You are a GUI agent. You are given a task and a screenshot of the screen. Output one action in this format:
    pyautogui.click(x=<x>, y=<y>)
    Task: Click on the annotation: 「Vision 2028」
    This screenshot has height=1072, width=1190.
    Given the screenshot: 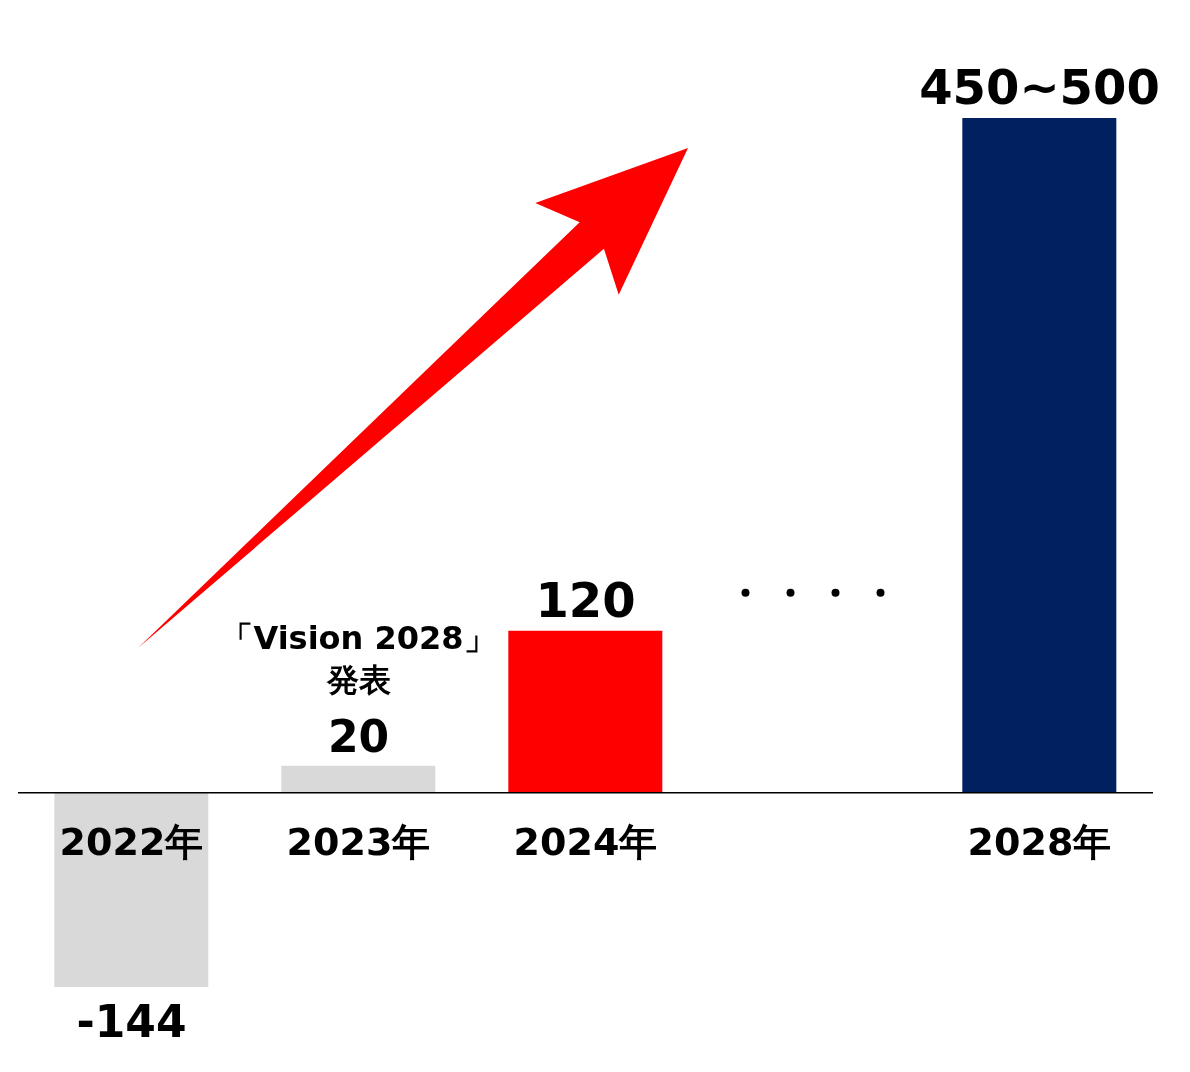 What is the action you would take?
    pyautogui.click(x=358, y=637)
    